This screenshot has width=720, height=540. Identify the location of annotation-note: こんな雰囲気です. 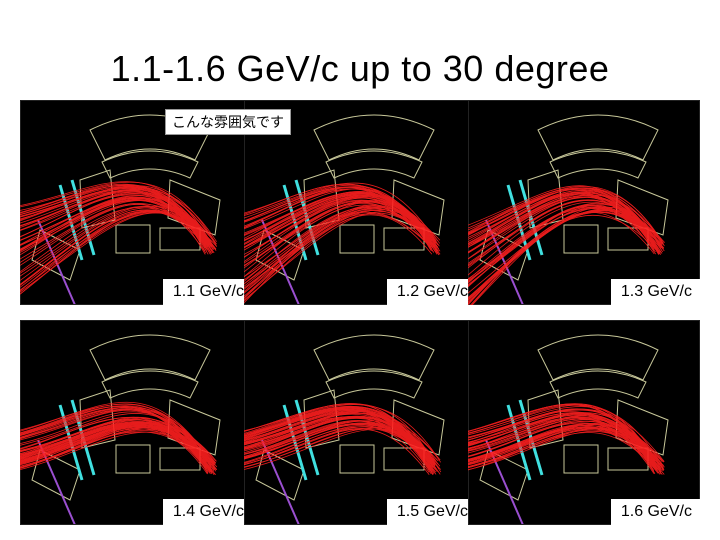
(228, 122).